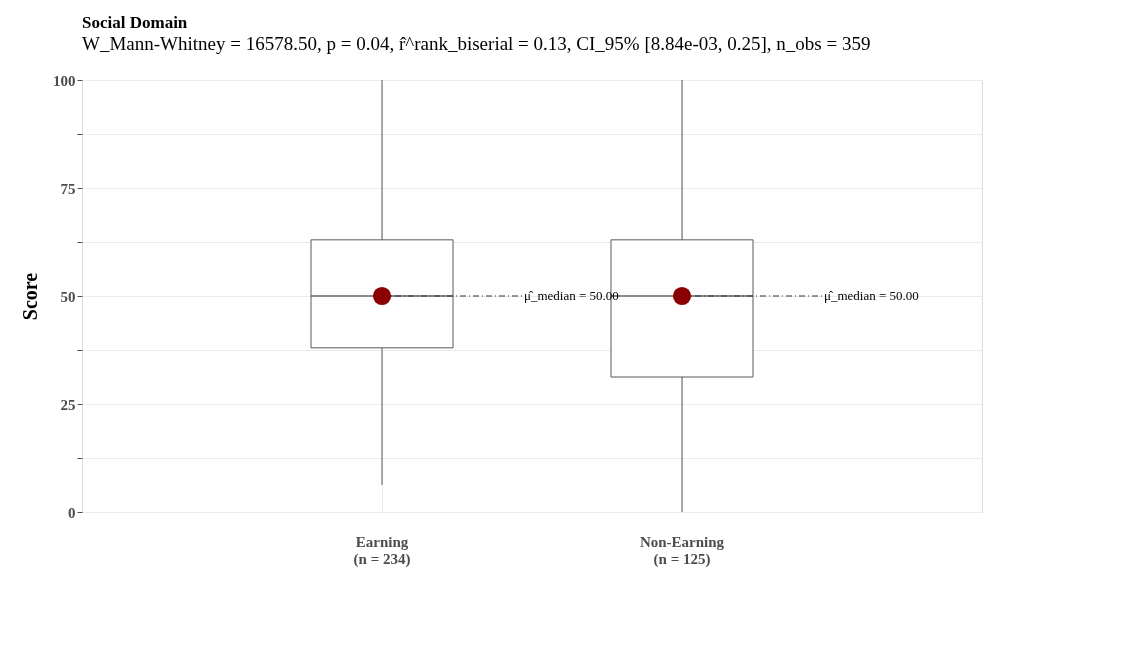  What do you see at coordinates (30, 296) in the screenshot?
I see `y-axis-title: Score` at bounding box center [30, 296].